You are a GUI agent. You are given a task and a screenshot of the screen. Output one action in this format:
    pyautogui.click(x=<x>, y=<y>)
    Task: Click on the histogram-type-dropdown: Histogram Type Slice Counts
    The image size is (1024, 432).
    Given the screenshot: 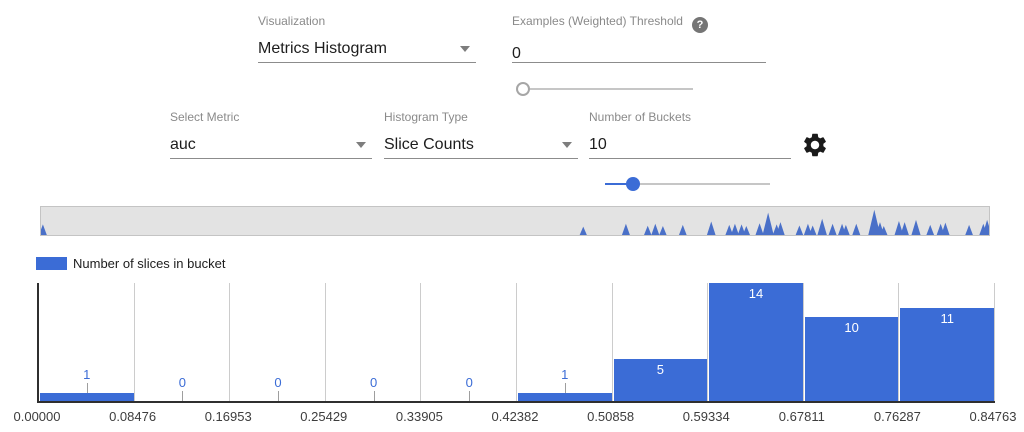 What is the action you would take?
    pyautogui.click(x=481, y=134)
    